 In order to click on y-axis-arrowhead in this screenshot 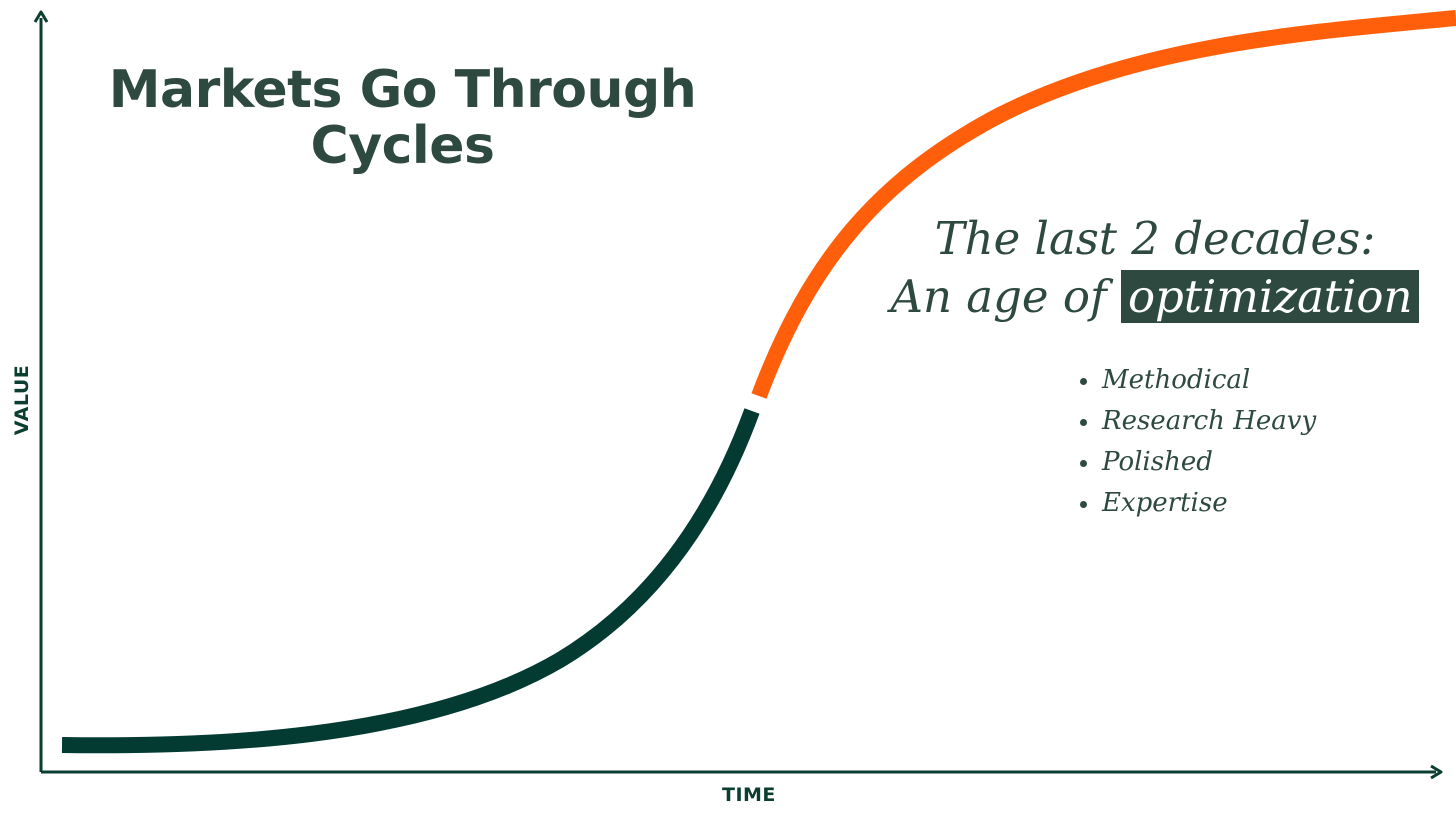, I will do `click(41, 16)`.